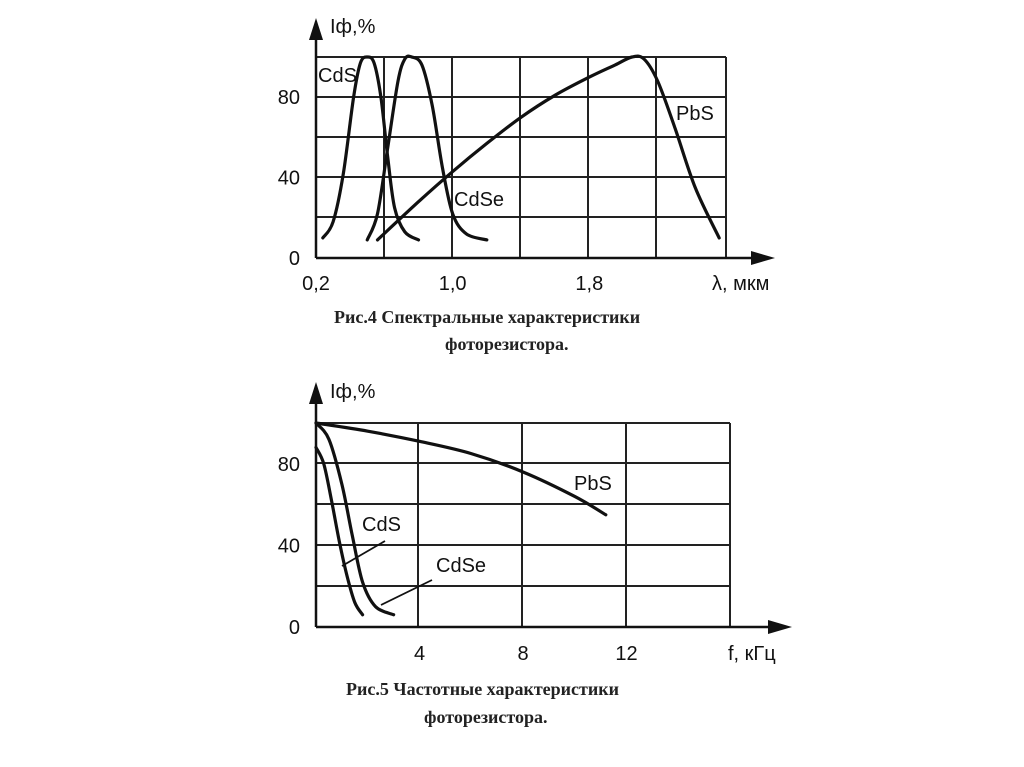 The height and width of the screenshot is (767, 1024). I want to click on x-tick-label: 0,2, so click(316, 284).